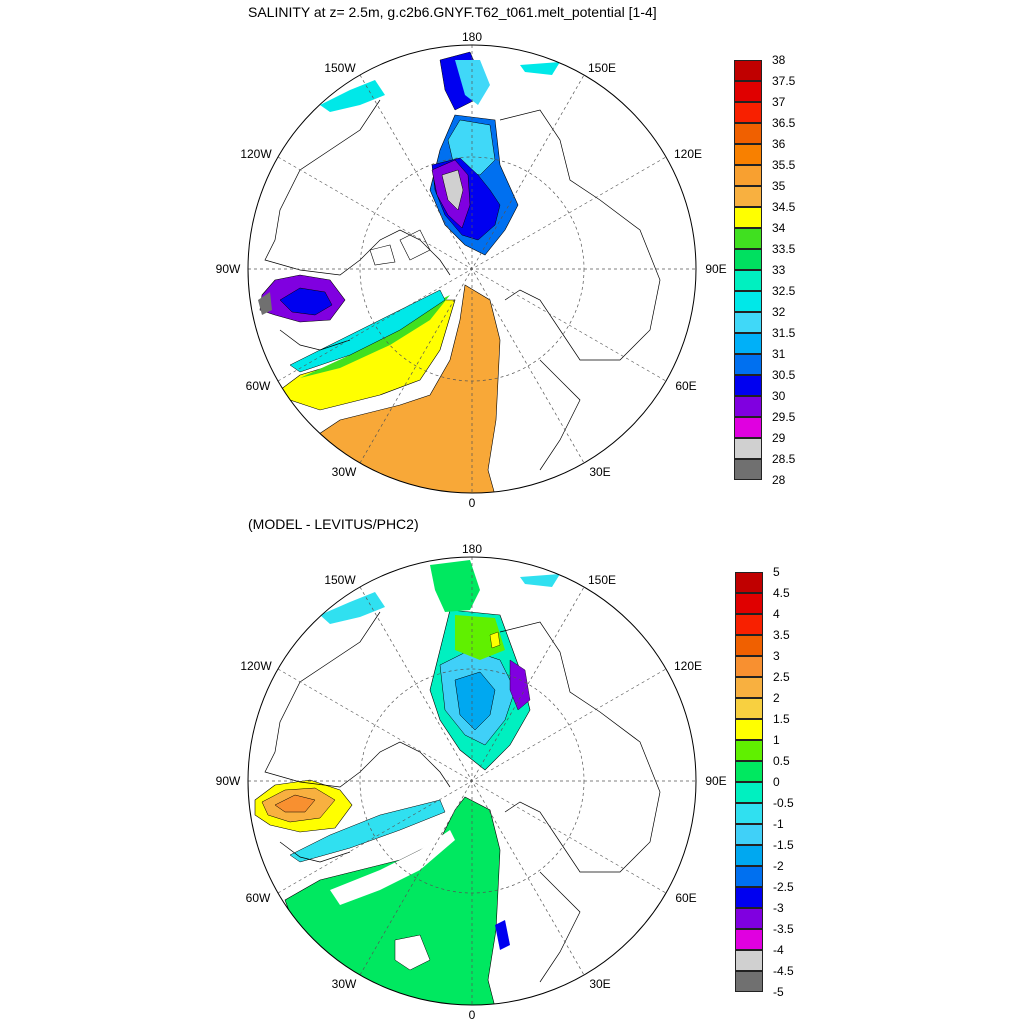 The width and height of the screenshot is (1024, 1024). I want to click on colorbar-tick-label: -5, so click(778, 992).